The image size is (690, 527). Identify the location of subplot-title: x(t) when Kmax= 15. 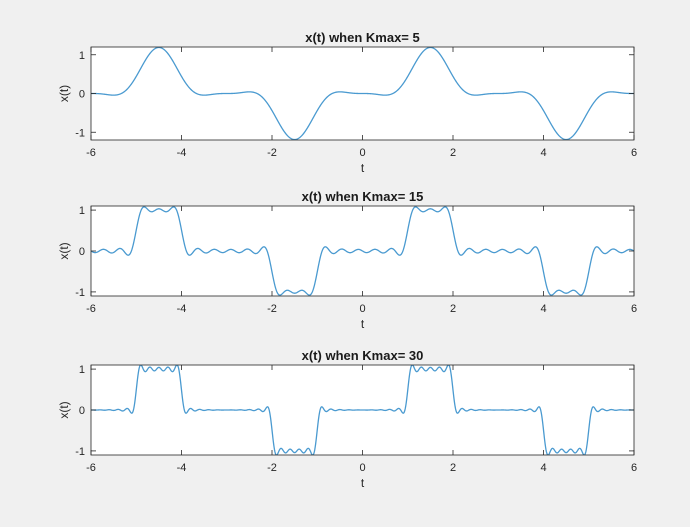
(363, 196).